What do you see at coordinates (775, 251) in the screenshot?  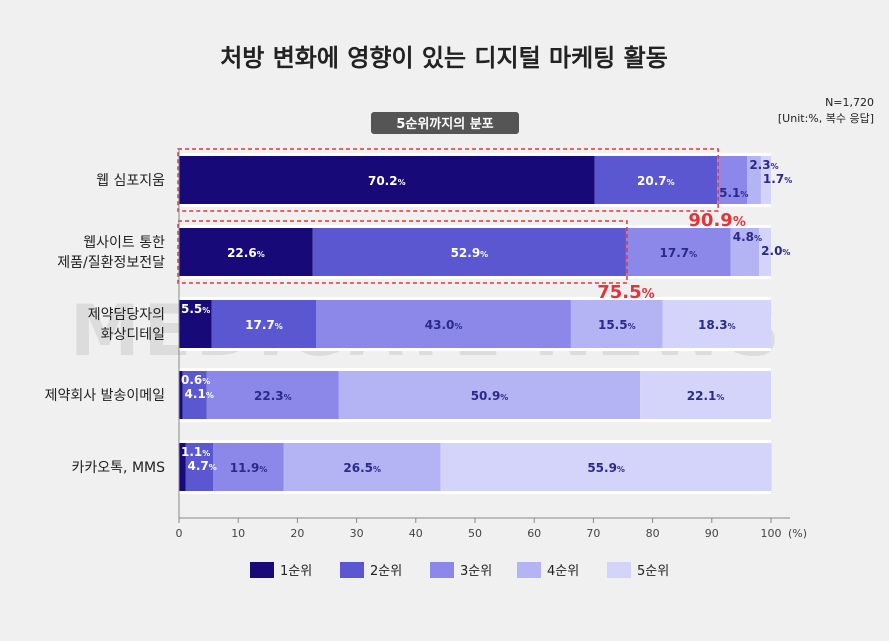 I see `data-label: 2.0%` at bounding box center [775, 251].